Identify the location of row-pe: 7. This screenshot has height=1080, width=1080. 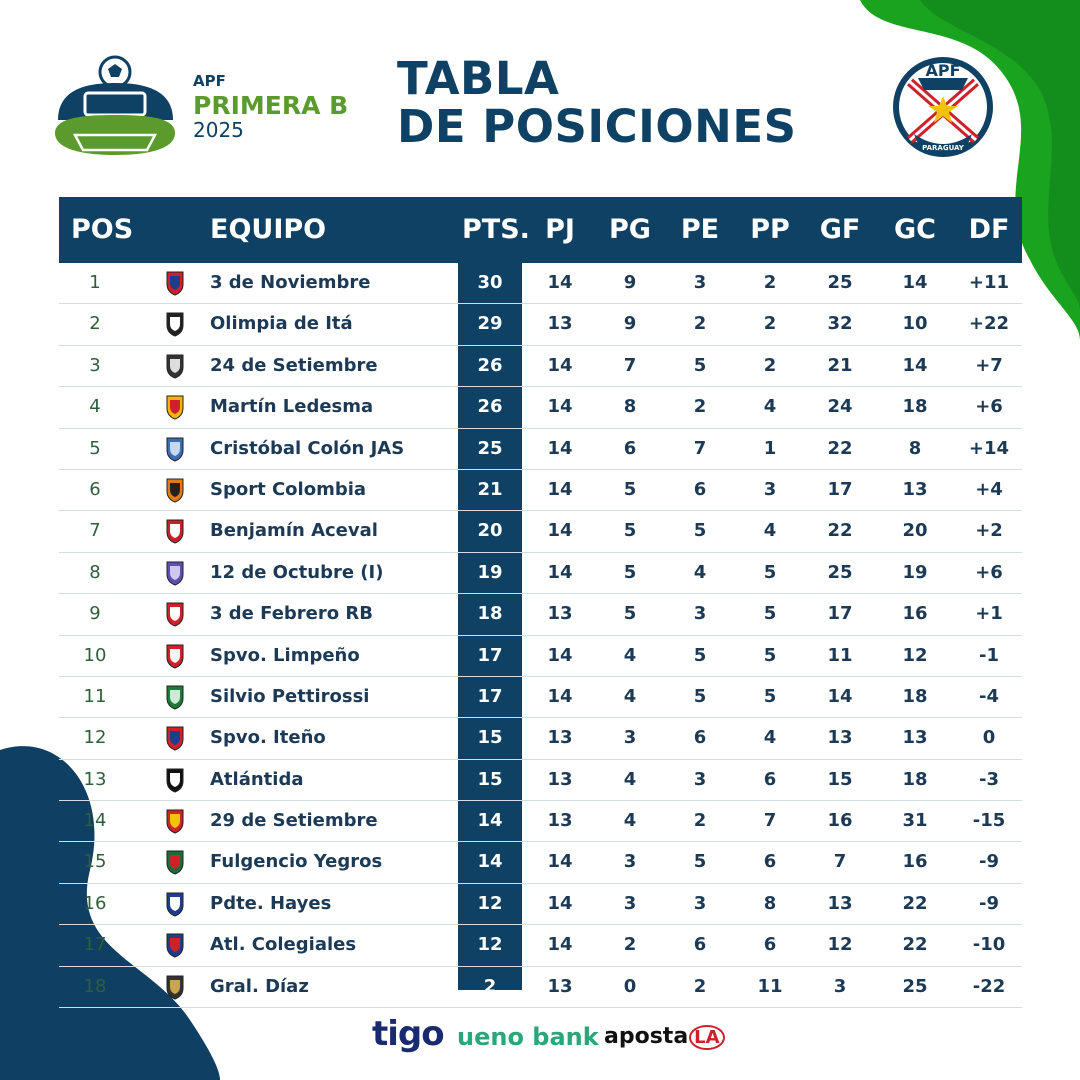
(700, 448).